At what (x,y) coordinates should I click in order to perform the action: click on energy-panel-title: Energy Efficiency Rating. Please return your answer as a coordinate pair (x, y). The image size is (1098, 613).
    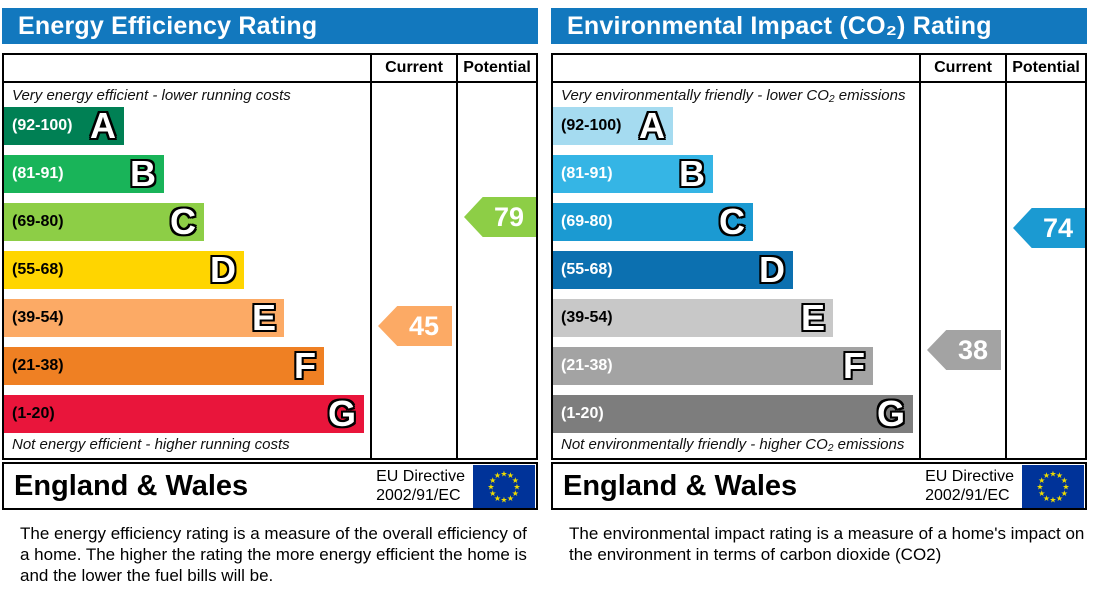
    Looking at the image, I should click on (270, 26).